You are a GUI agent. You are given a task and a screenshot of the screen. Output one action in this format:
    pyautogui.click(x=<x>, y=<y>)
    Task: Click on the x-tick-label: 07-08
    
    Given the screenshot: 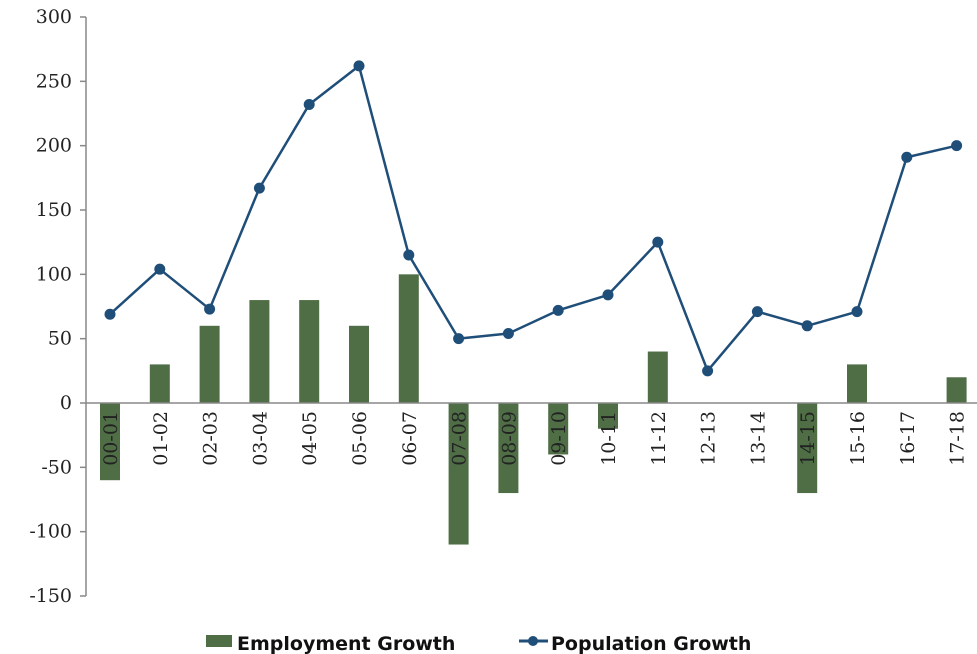 What is the action you would take?
    pyautogui.click(x=460, y=438)
    